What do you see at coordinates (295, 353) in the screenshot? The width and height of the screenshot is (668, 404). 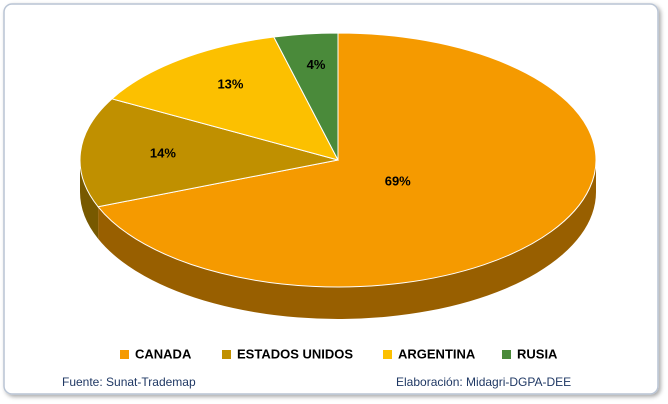 I see `legend-label: ESTADOS UNIDOS` at bounding box center [295, 353].